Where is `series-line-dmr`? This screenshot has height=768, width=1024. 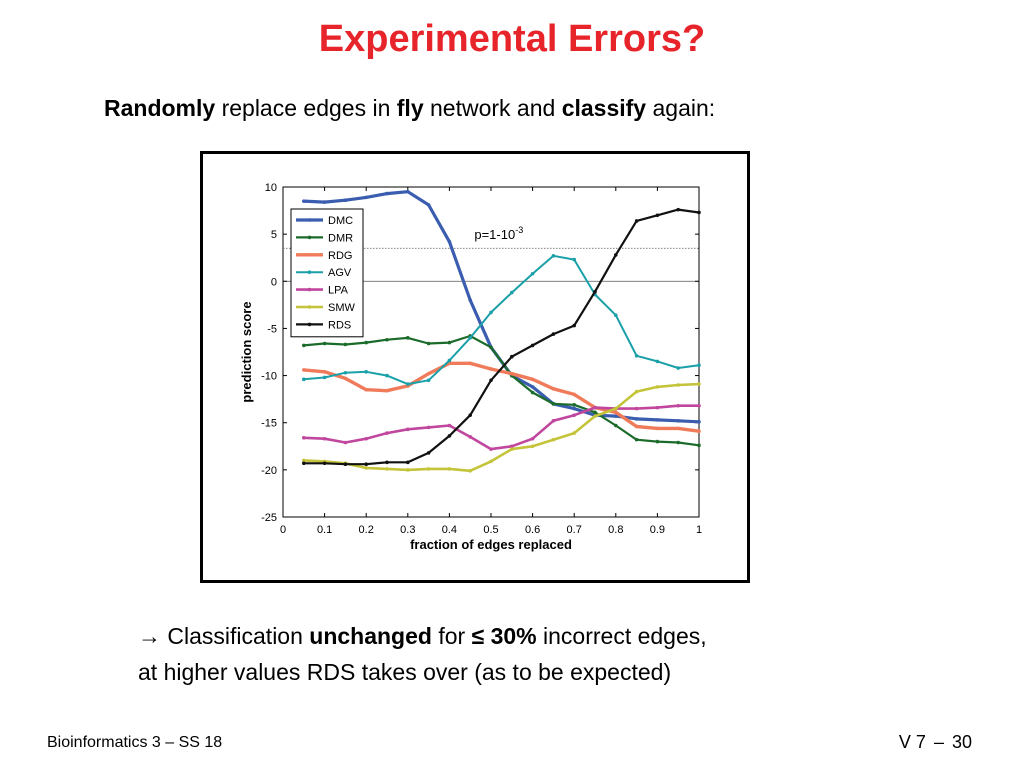
series-line-dmr is located at coordinates (501, 390).